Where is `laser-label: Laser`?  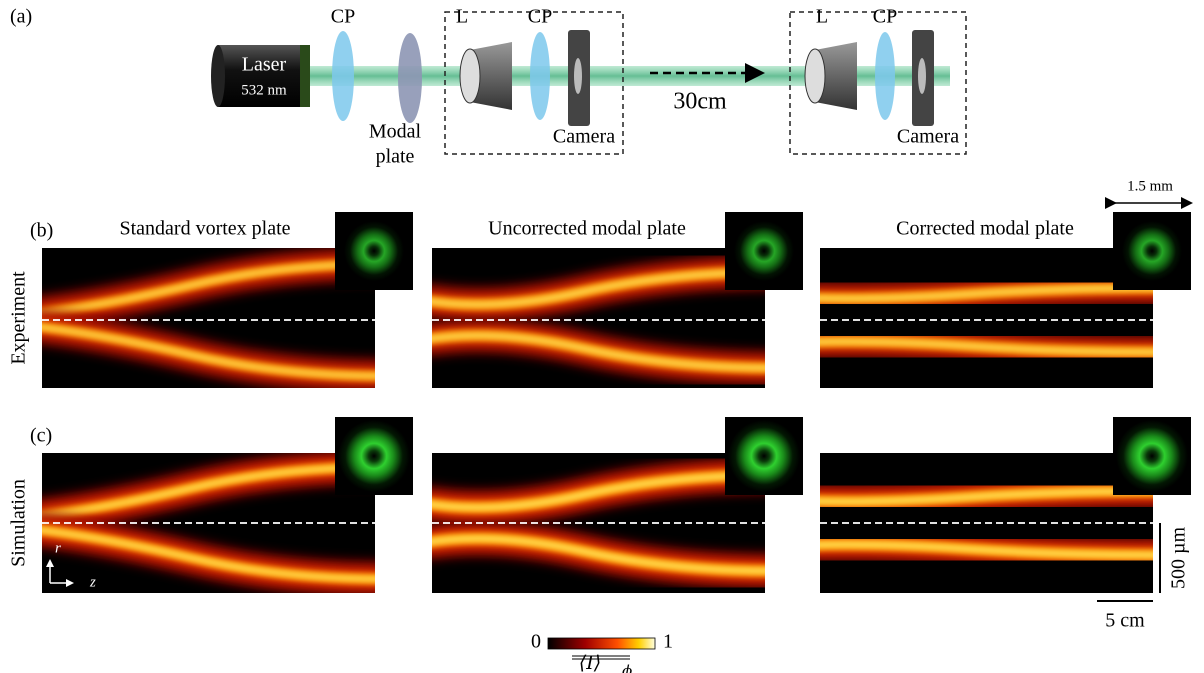
laser-label: Laser is located at coordinates (264, 65).